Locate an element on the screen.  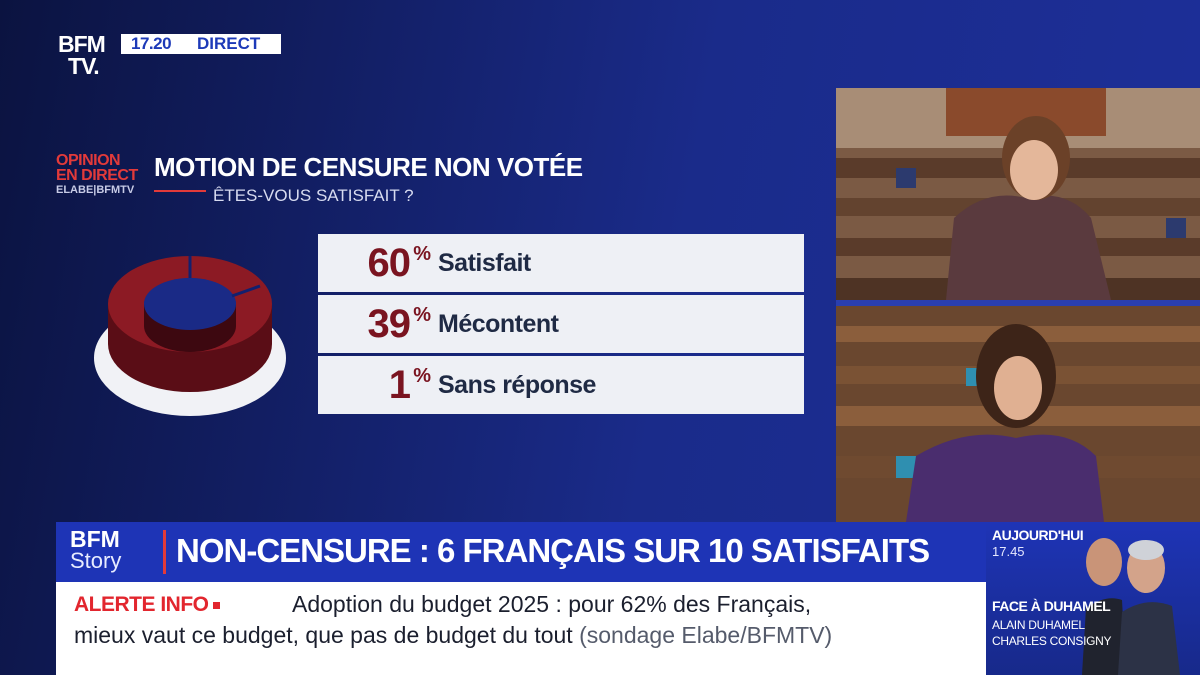
result-label: Satisfait is located at coordinates (484, 262).